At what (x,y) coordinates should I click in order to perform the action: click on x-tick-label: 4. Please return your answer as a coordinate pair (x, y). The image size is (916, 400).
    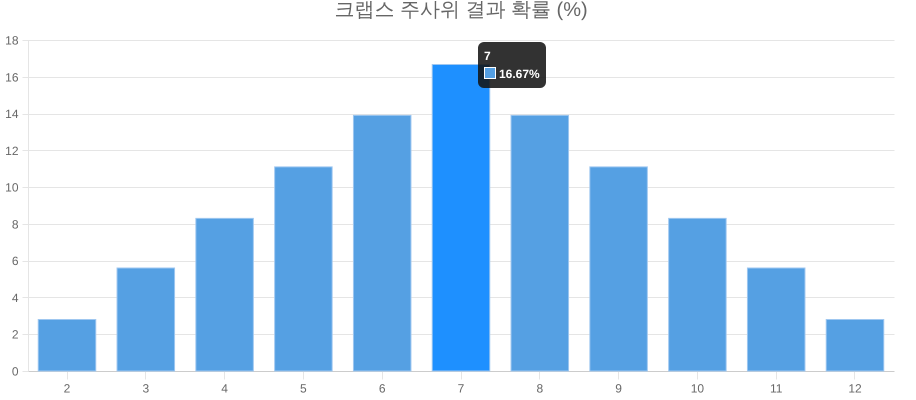
    Looking at the image, I should click on (224, 389).